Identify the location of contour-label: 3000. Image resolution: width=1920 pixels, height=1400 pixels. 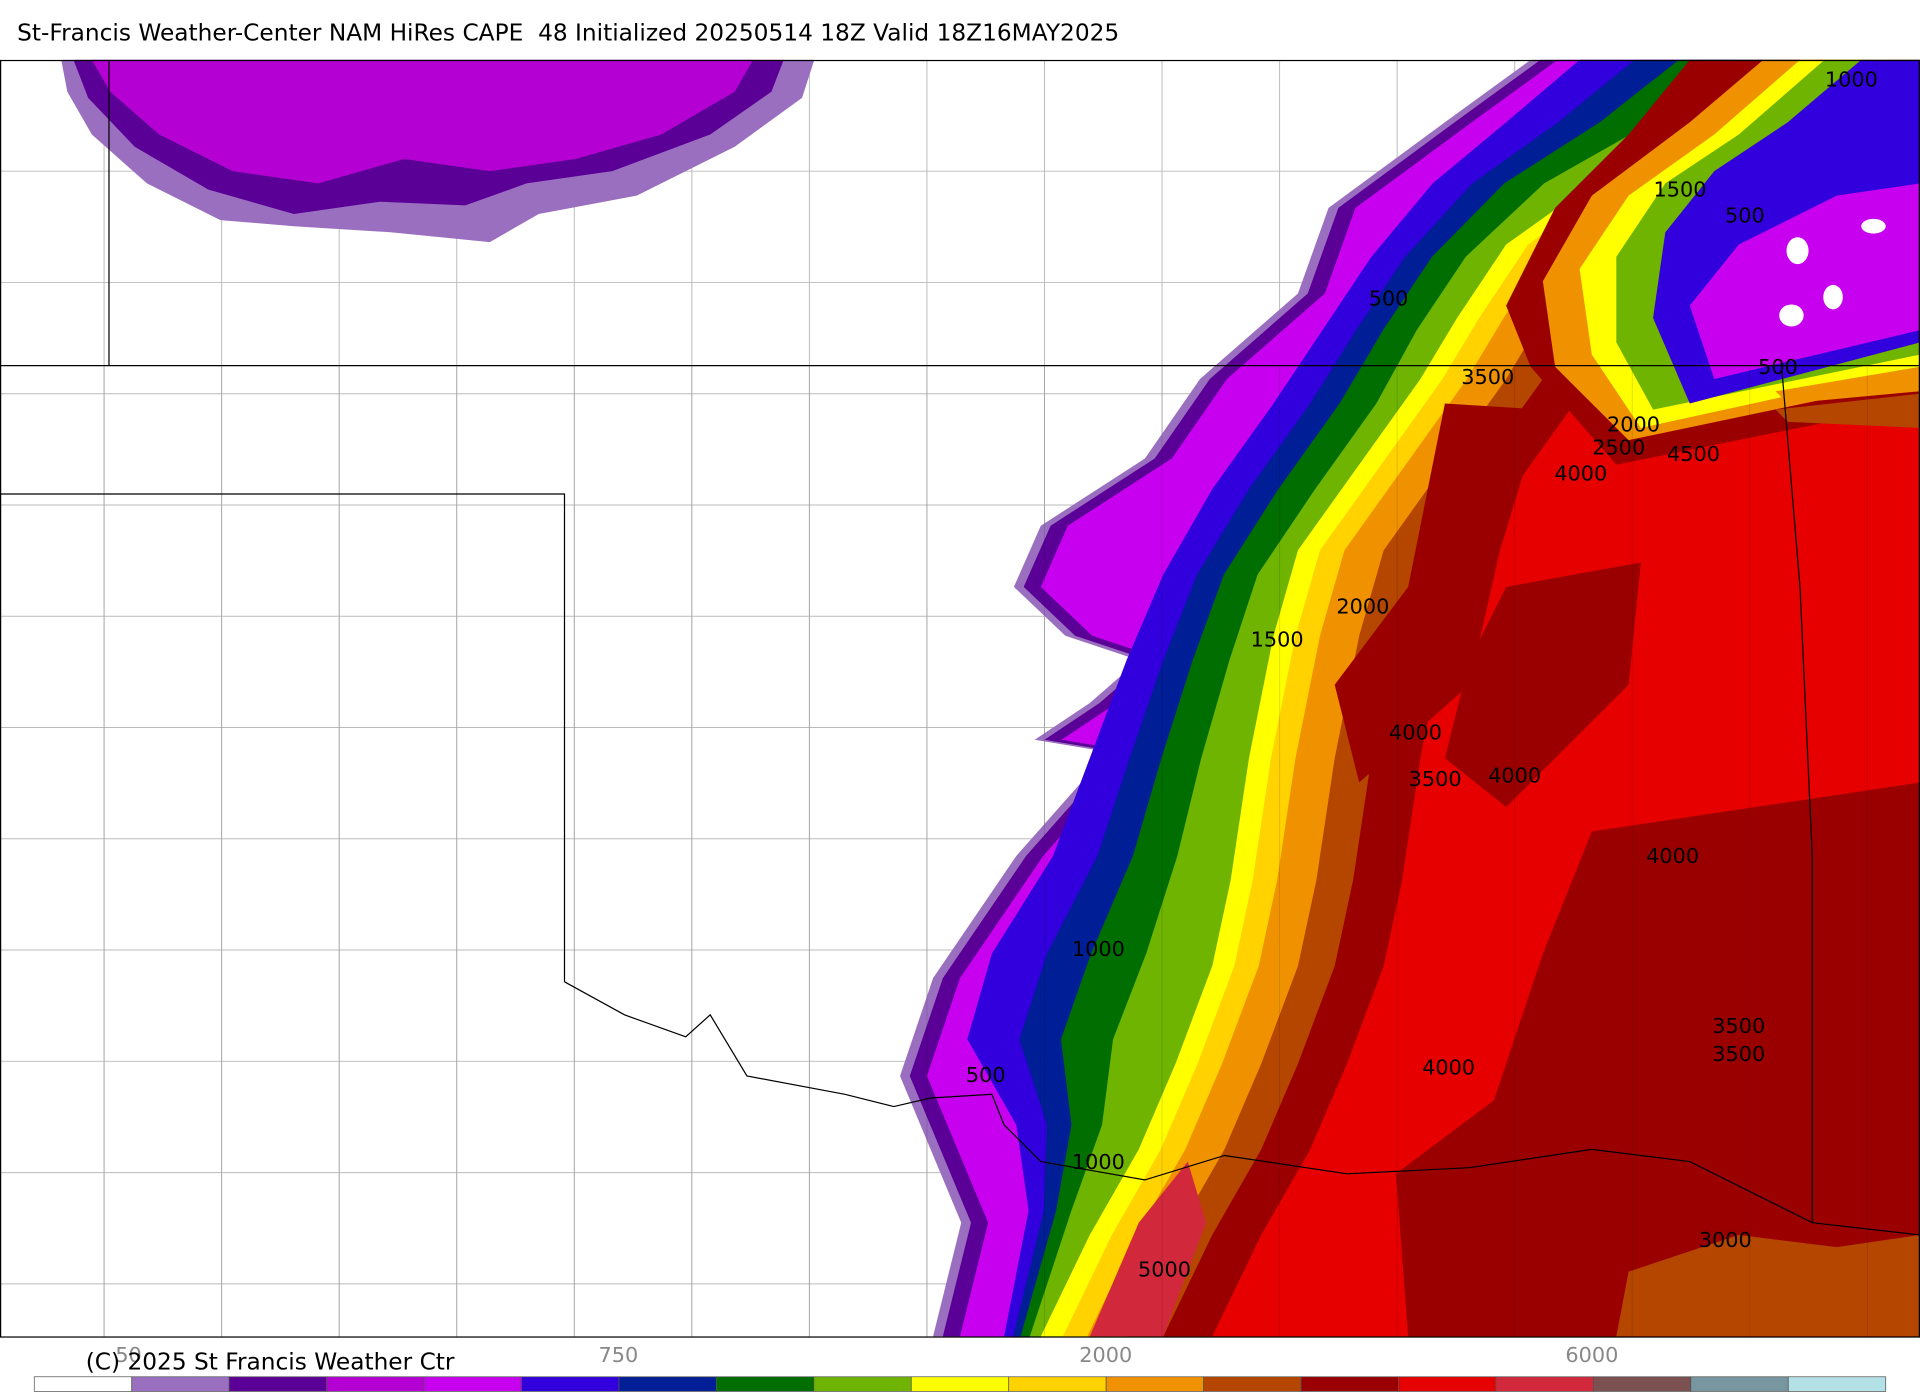
(1725, 1240).